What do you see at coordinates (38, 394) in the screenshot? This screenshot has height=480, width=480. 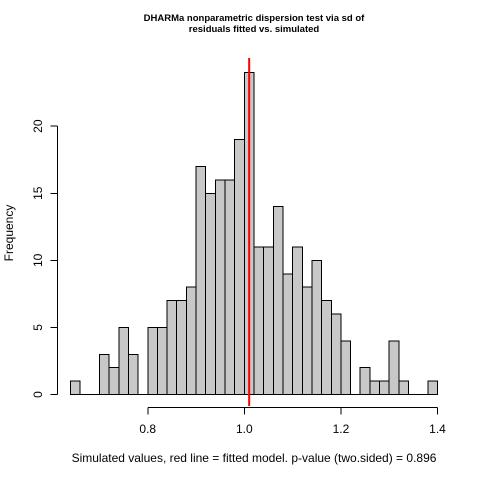 I see `y-tick-label: 0` at bounding box center [38, 394].